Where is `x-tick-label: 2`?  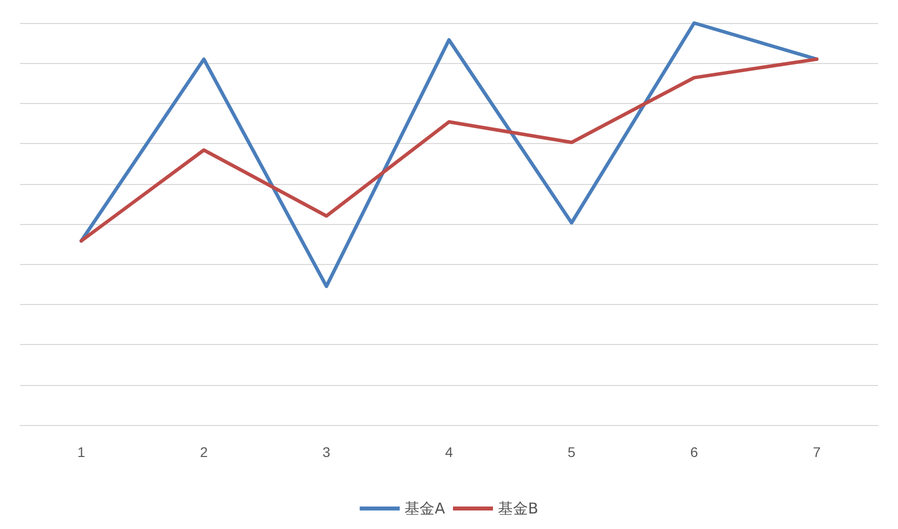
x-tick-label: 2 is located at coordinates (204, 452).